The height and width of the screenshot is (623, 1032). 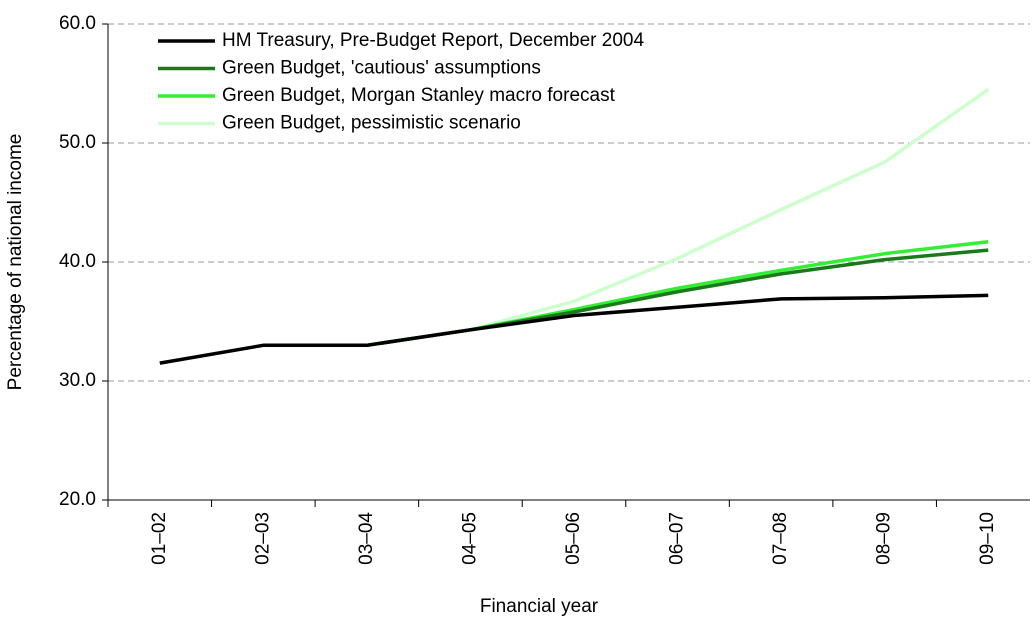 What do you see at coordinates (677, 538) in the screenshot?
I see `x-tick-label: 06–07` at bounding box center [677, 538].